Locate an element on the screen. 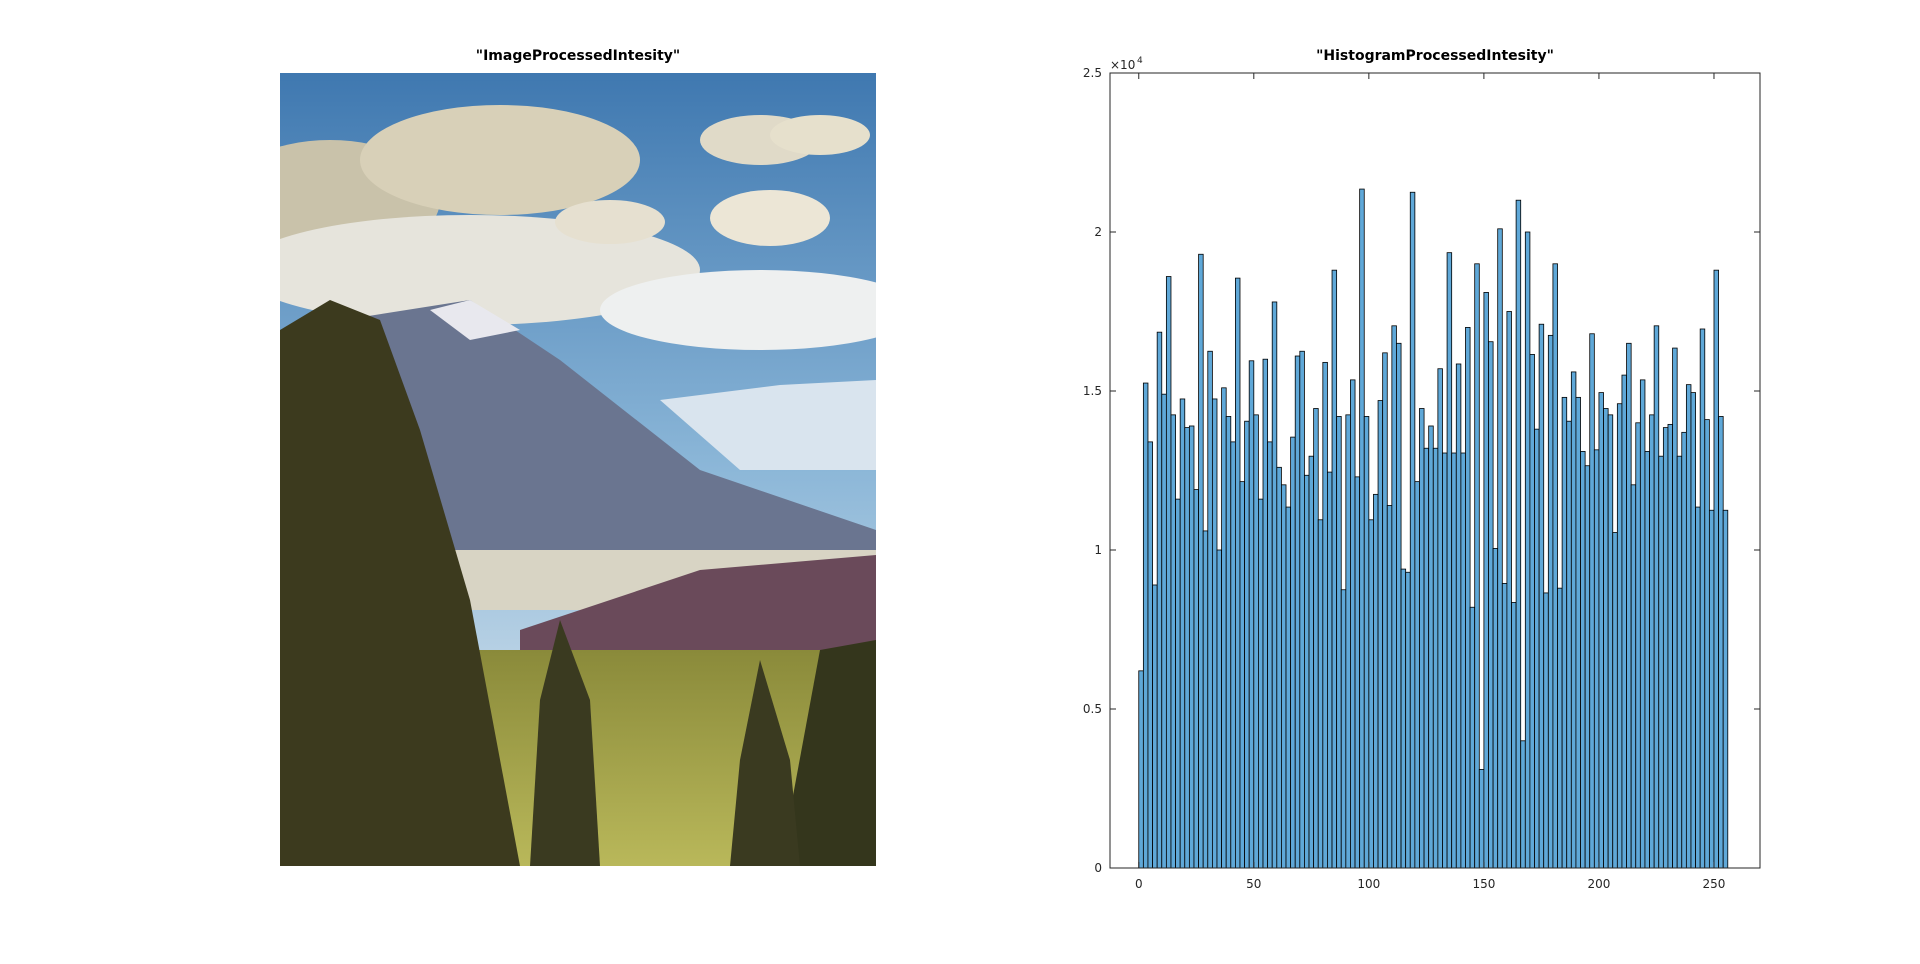 The image size is (1920, 964). y-tick-label: 0 is located at coordinates (1098, 868).